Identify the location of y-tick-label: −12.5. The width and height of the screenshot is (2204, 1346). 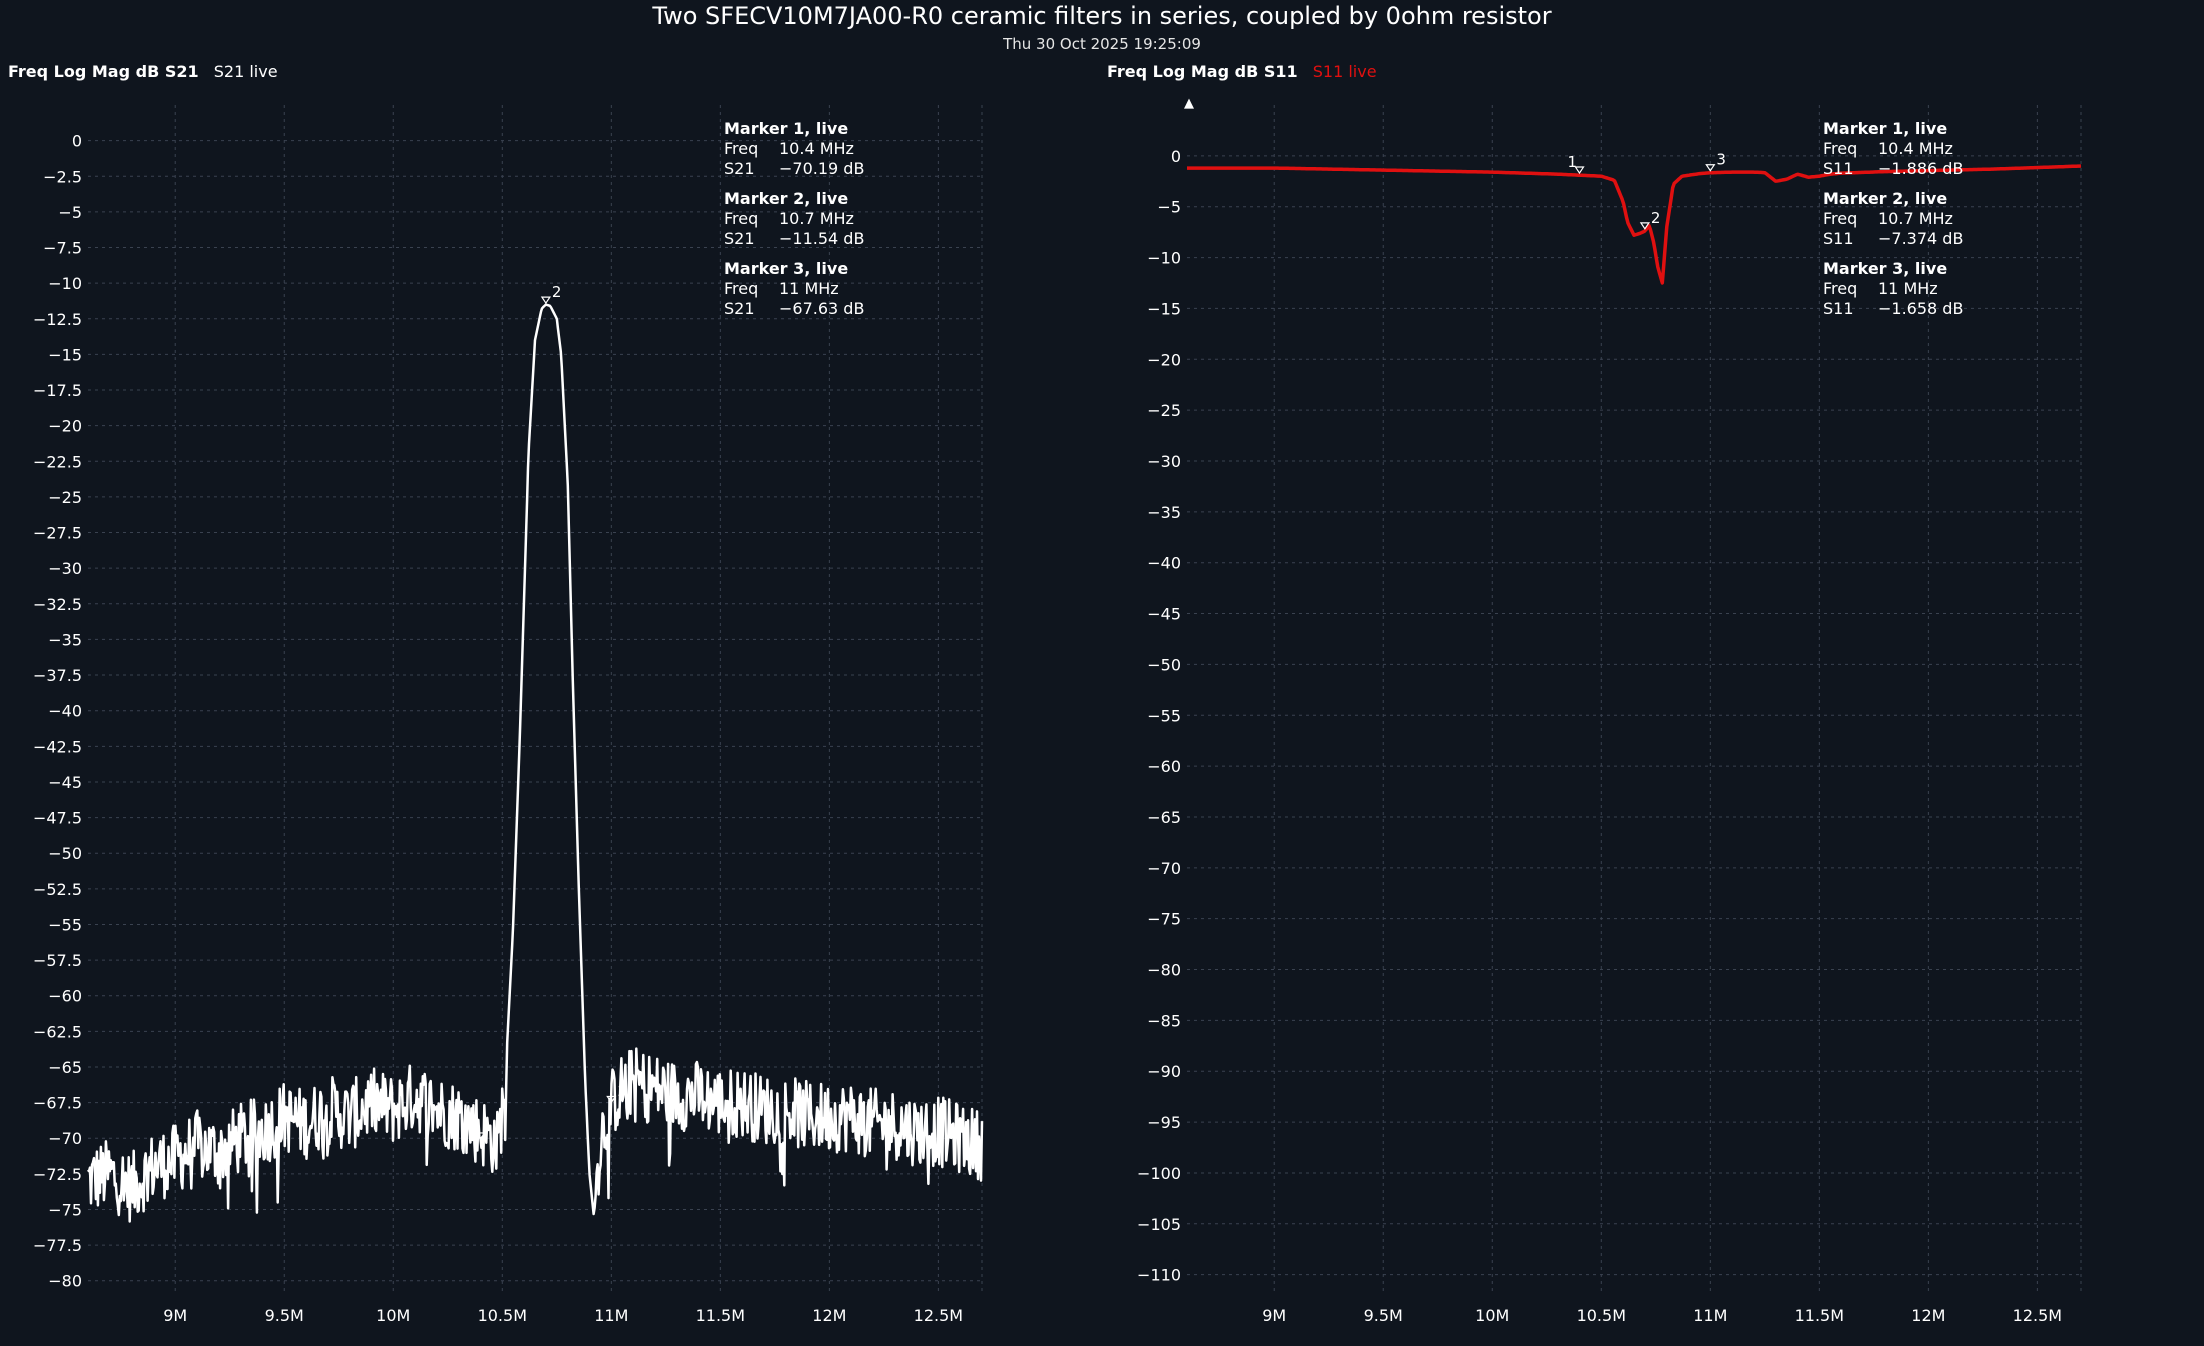
(57, 319).